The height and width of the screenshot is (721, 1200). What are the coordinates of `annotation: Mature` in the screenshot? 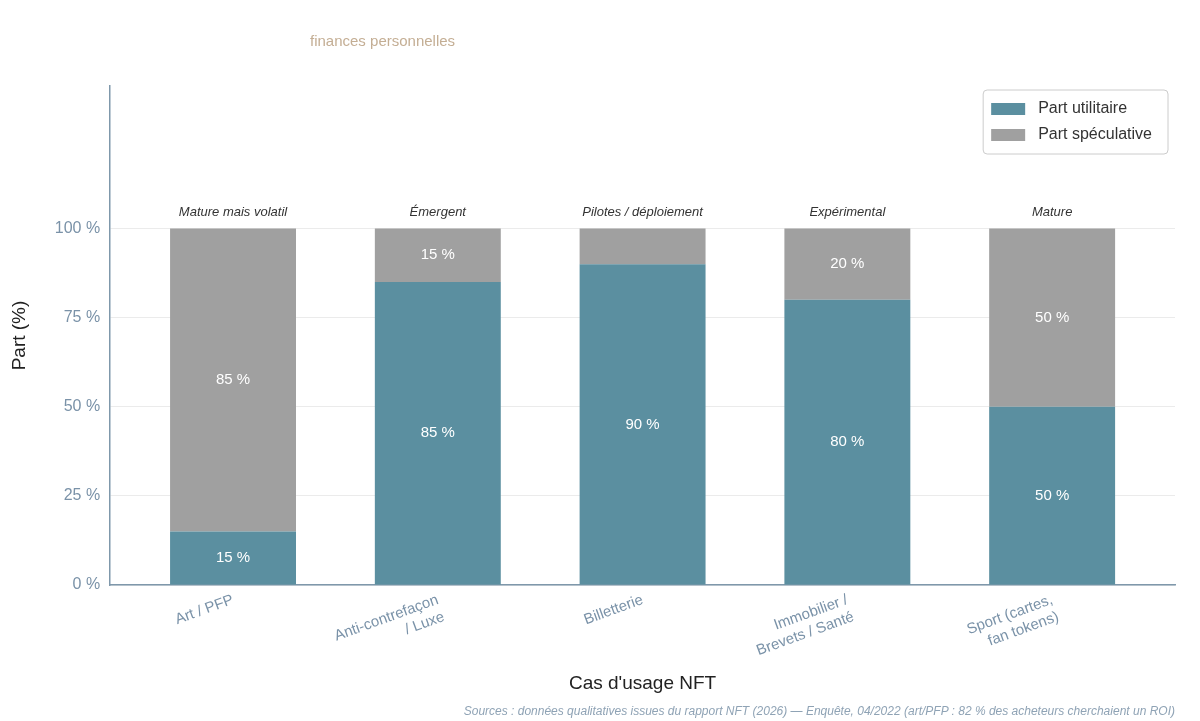 It's located at (1052, 211).